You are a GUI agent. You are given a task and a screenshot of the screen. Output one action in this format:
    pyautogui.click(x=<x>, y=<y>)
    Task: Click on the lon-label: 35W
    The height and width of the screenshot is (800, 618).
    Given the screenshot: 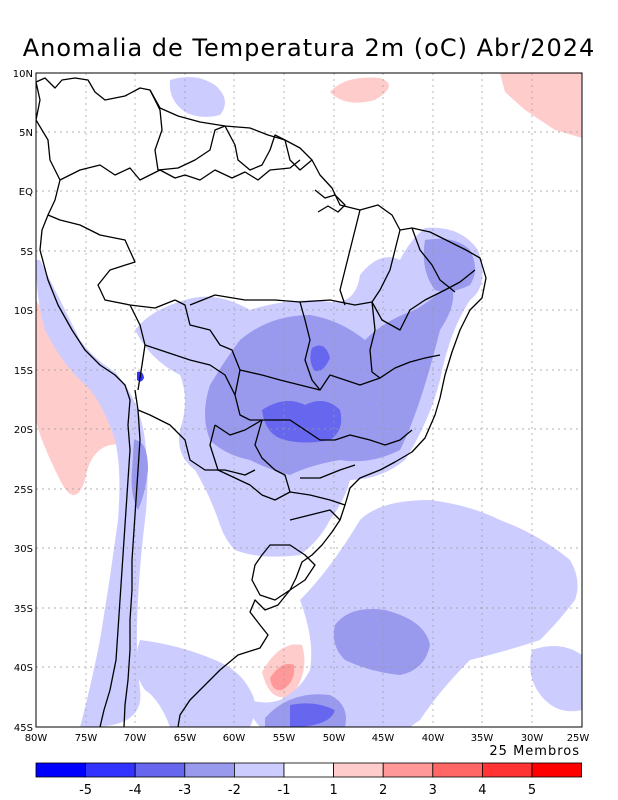 What is the action you would take?
    pyautogui.click(x=482, y=738)
    